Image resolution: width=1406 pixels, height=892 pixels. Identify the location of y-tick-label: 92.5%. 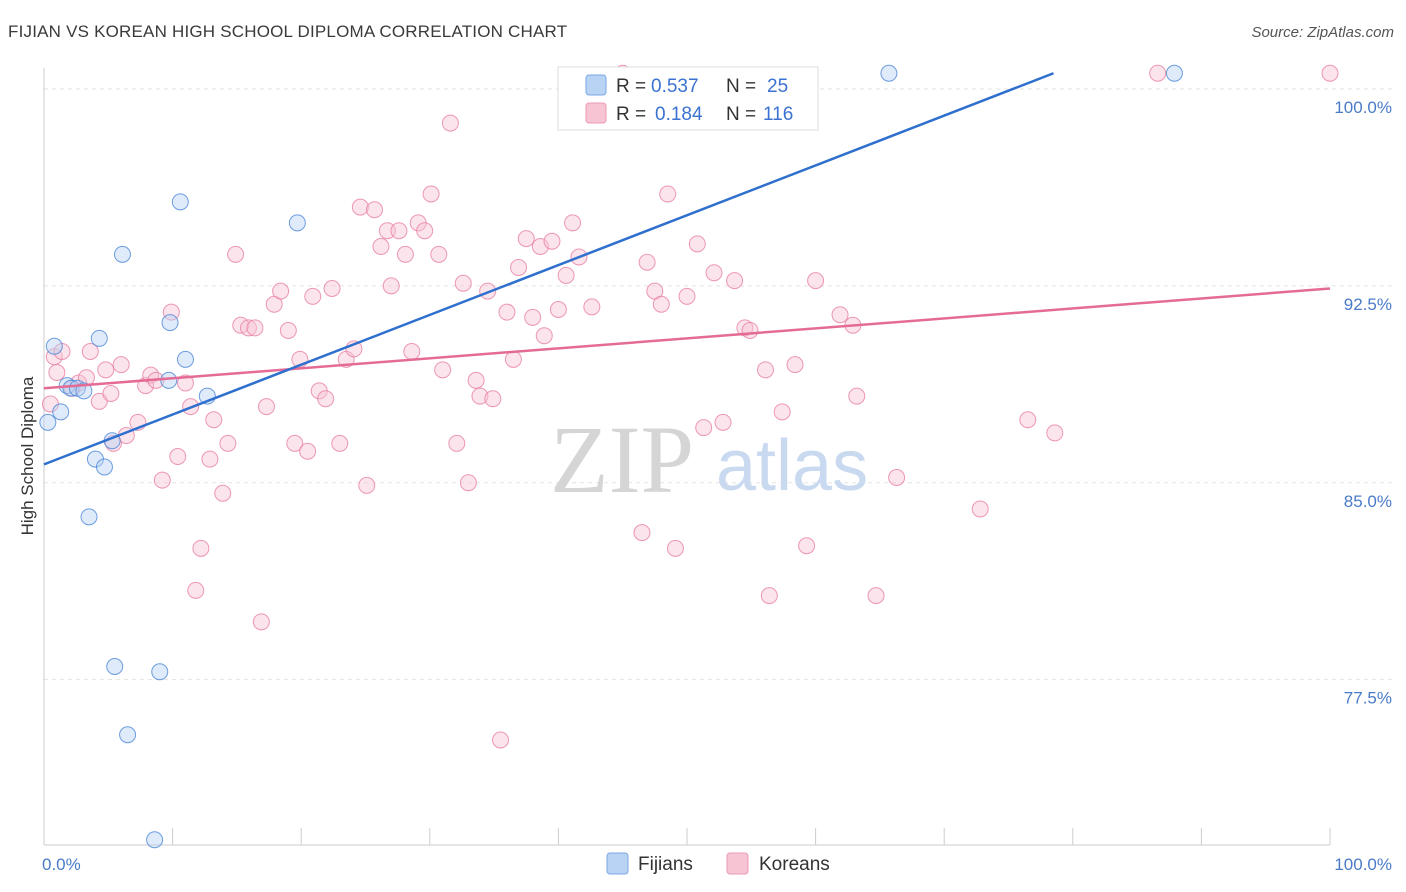
(1368, 304).